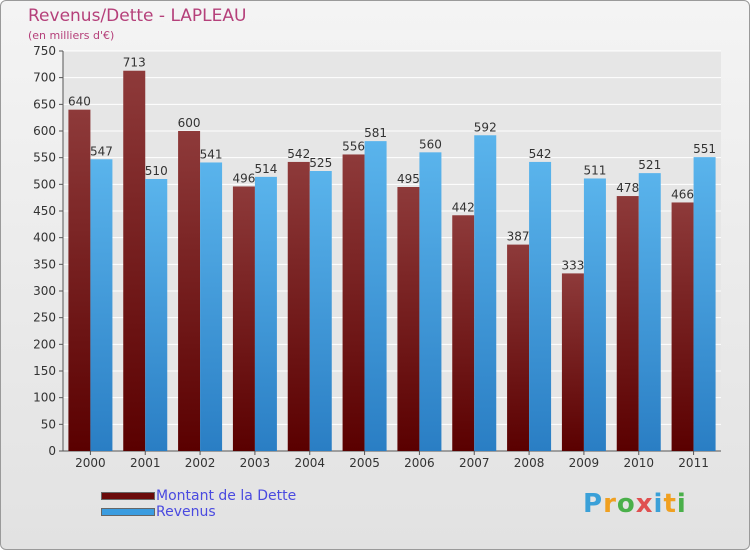 This screenshot has width=750, height=550. Describe the element at coordinates (44, 51) in the screenshot. I see `y-tick-label: 750` at that location.